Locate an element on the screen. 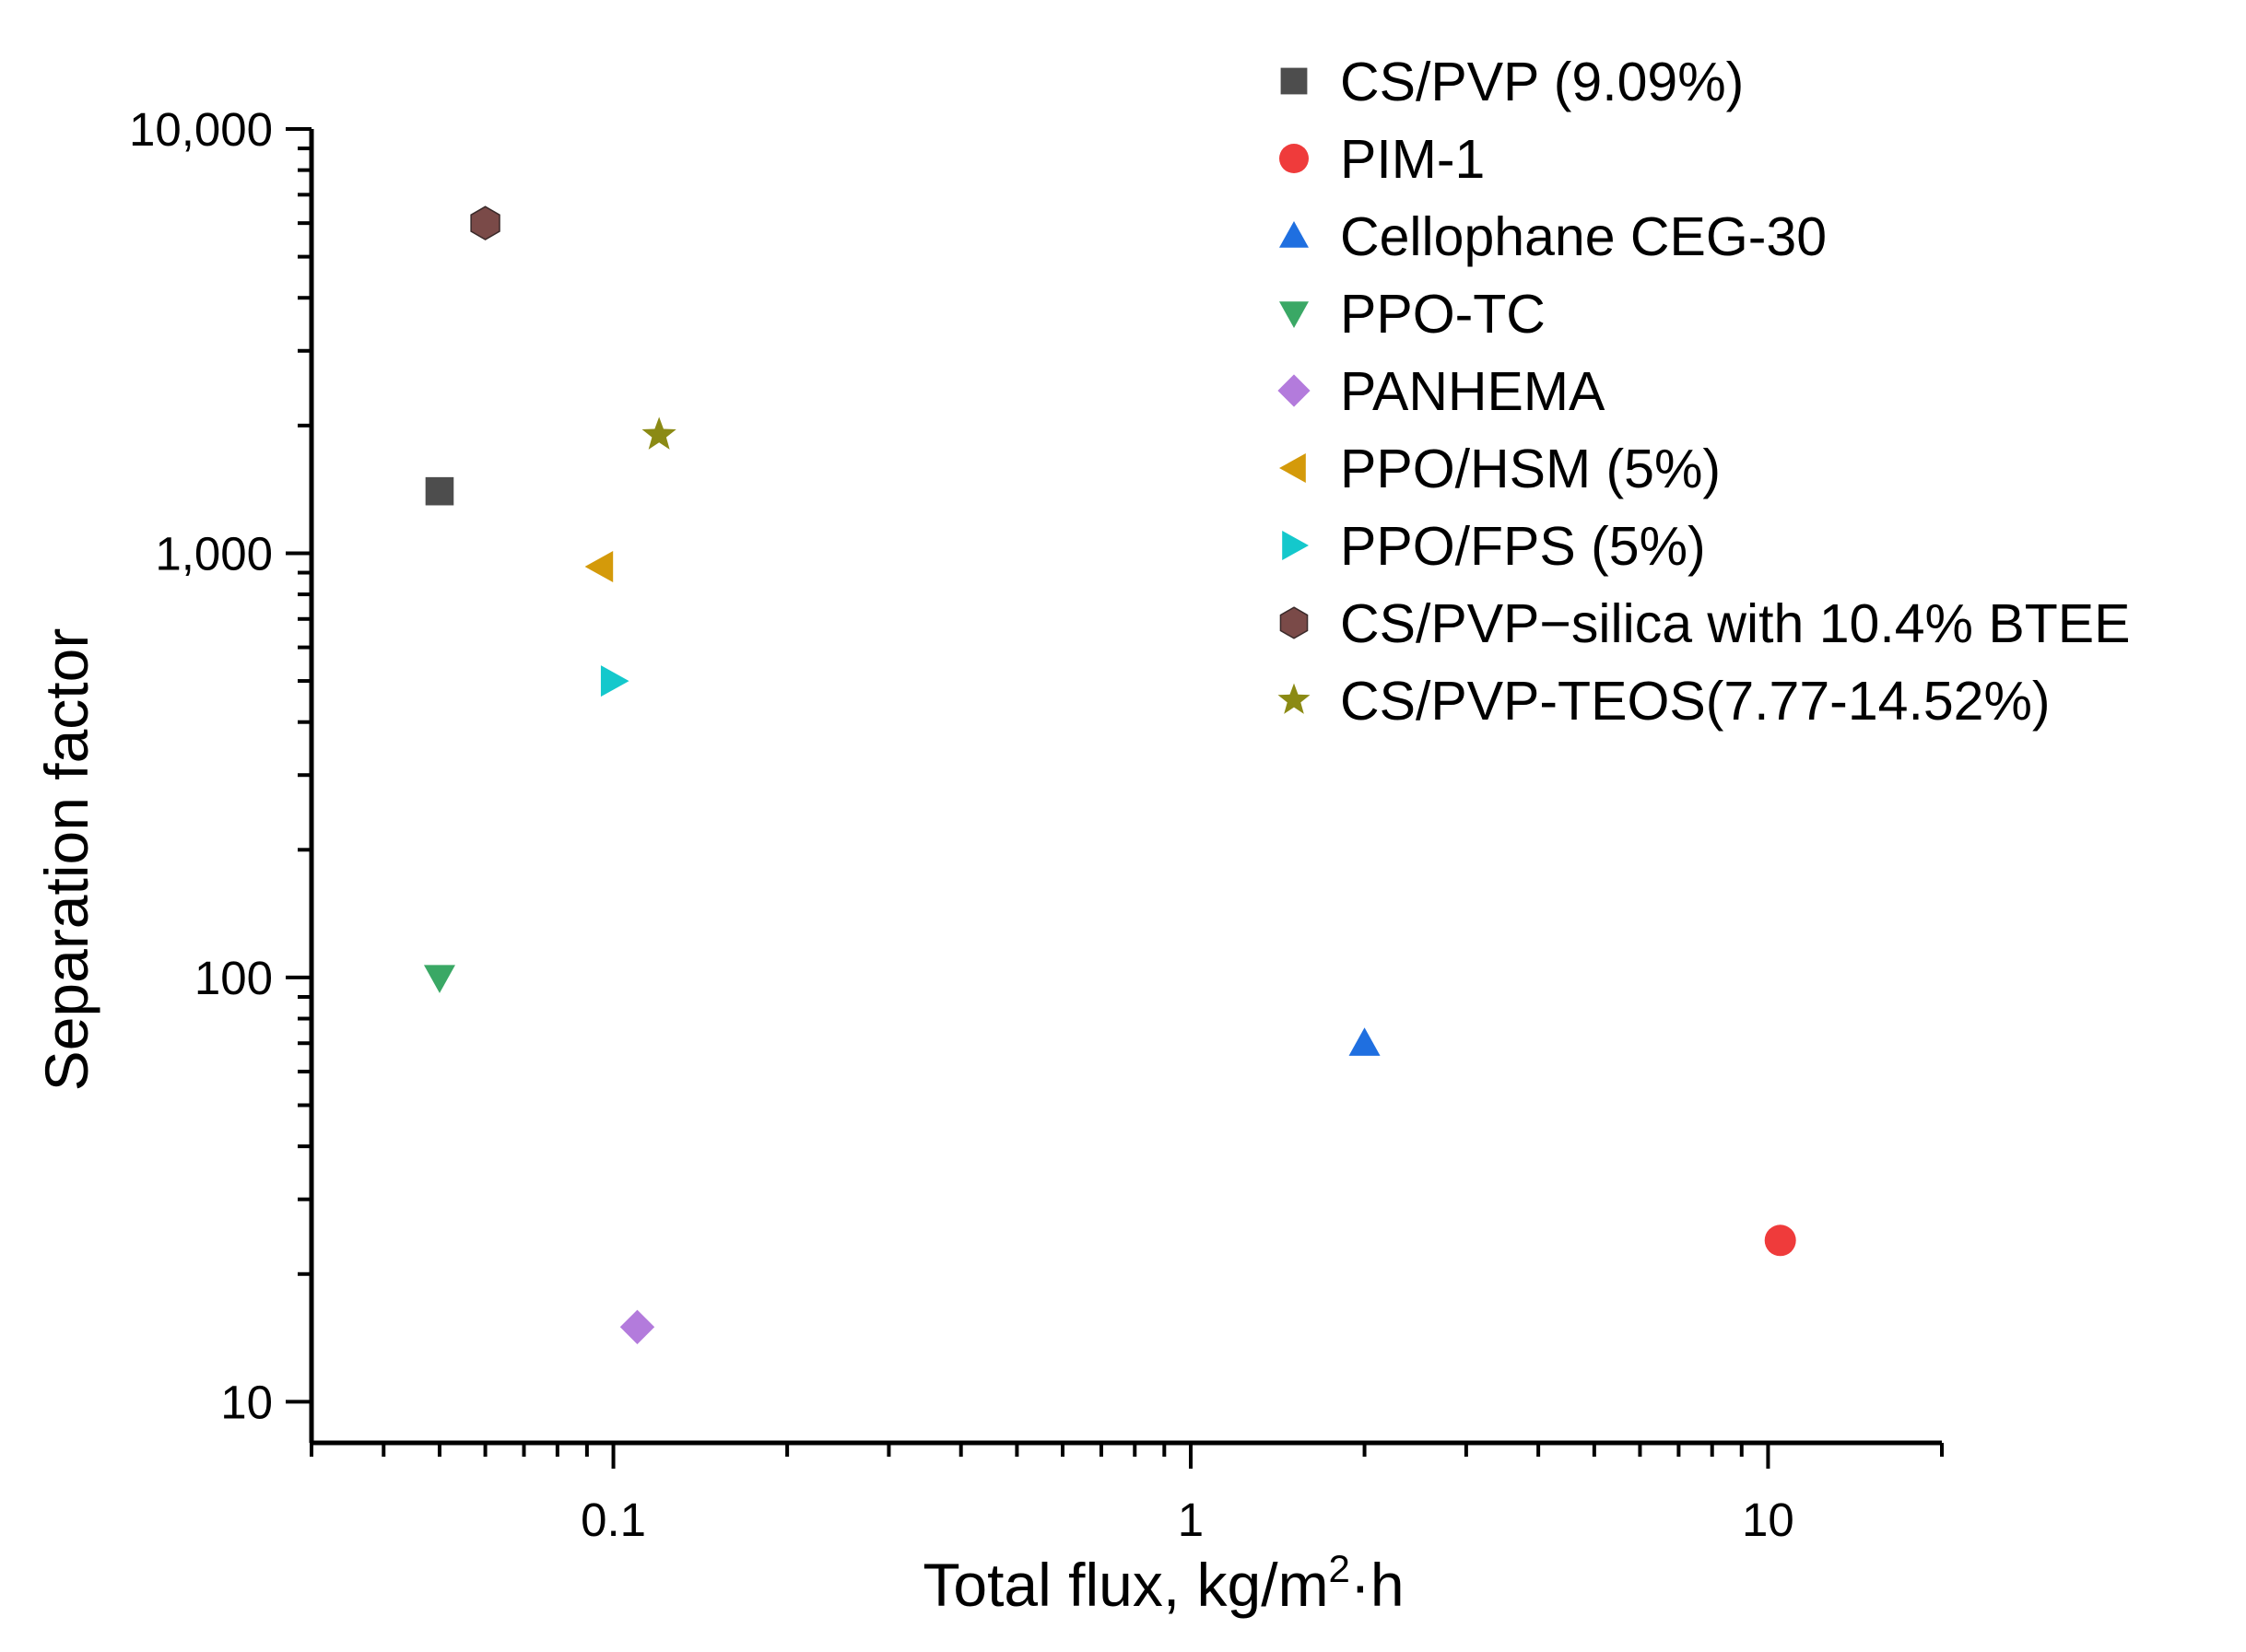  legend-label: CS/PVP (9.09%) is located at coordinates (1542, 82).